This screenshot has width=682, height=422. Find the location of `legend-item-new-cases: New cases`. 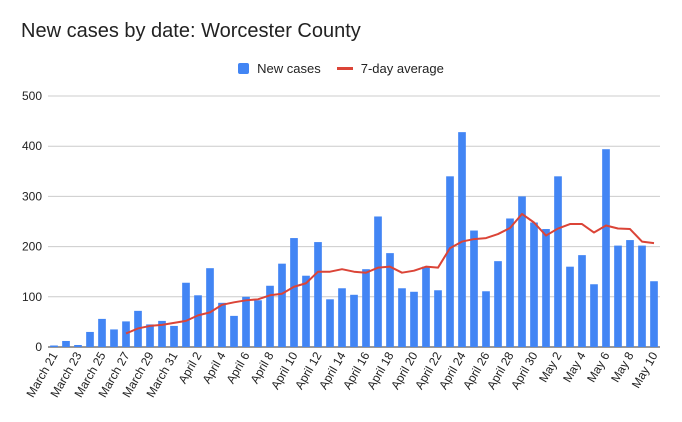

legend-item-new-cases: New cases is located at coordinates (279, 68).